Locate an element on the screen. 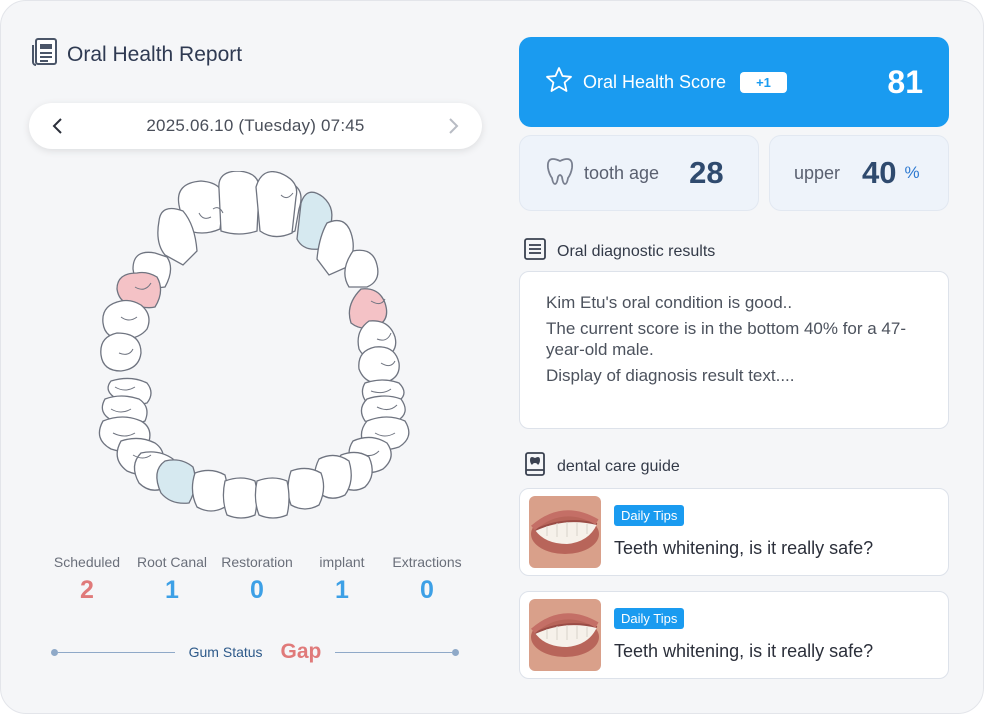 The height and width of the screenshot is (714, 984). chevron-left-icon is located at coordinates (58, 128).